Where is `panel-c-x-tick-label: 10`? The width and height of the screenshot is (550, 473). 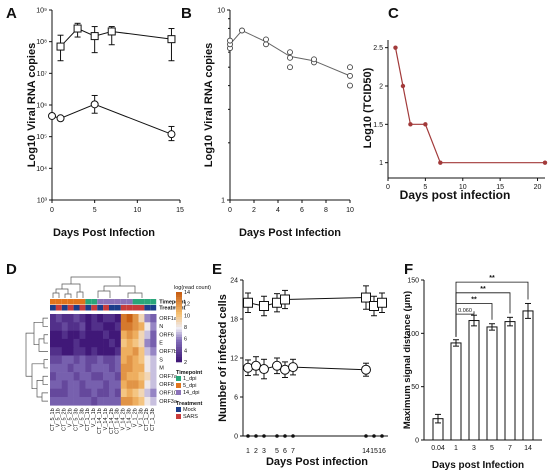
panel-c-x-tick-label: 10 is located at coordinates (463, 187).